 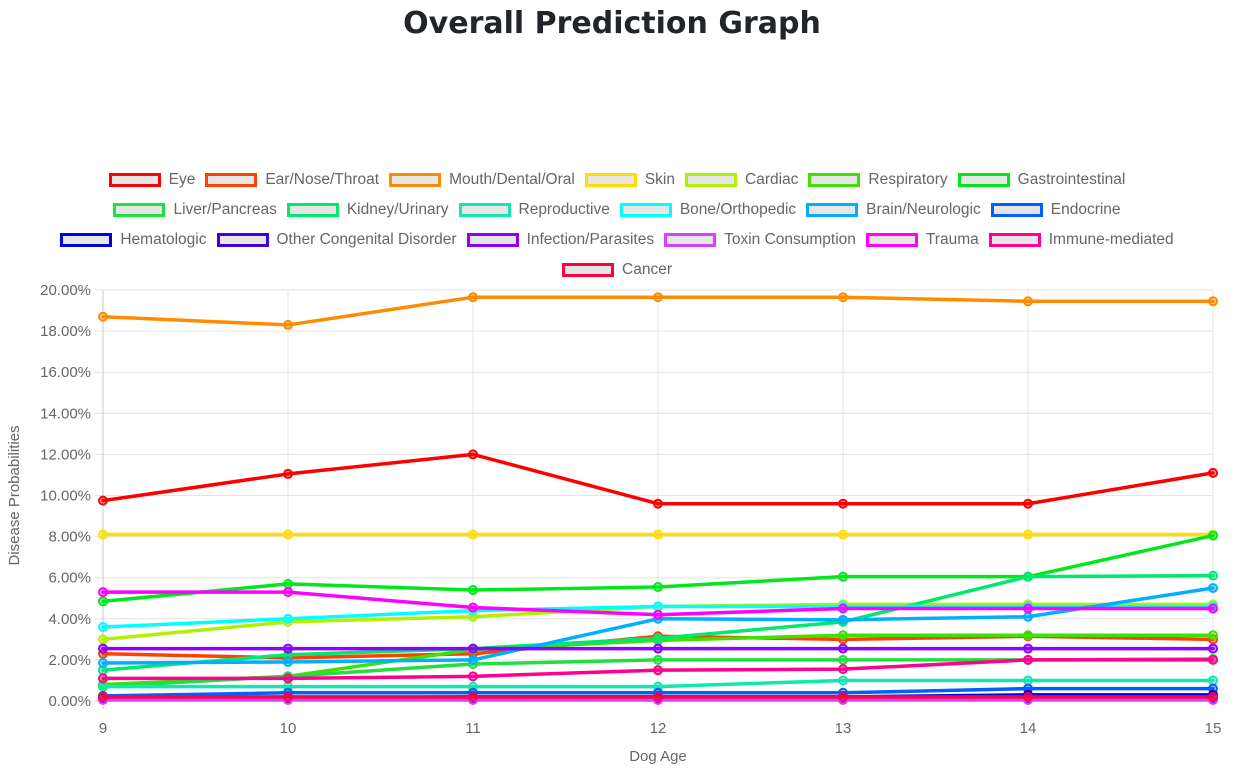 I want to click on legend-label: Brain/Neurologic, so click(x=923, y=209).